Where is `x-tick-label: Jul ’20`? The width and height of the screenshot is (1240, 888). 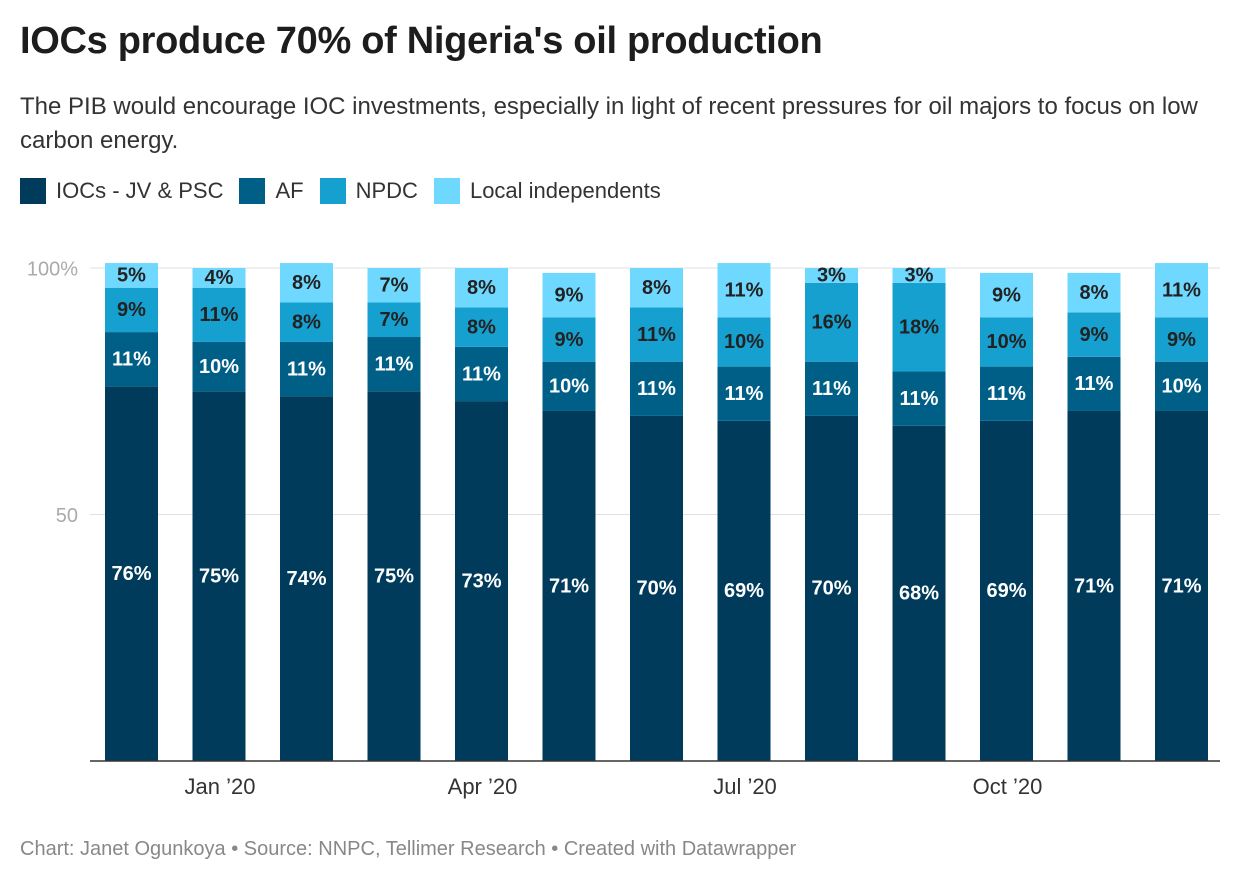
x-tick-label: Jul ’20 is located at coordinates (745, 786).